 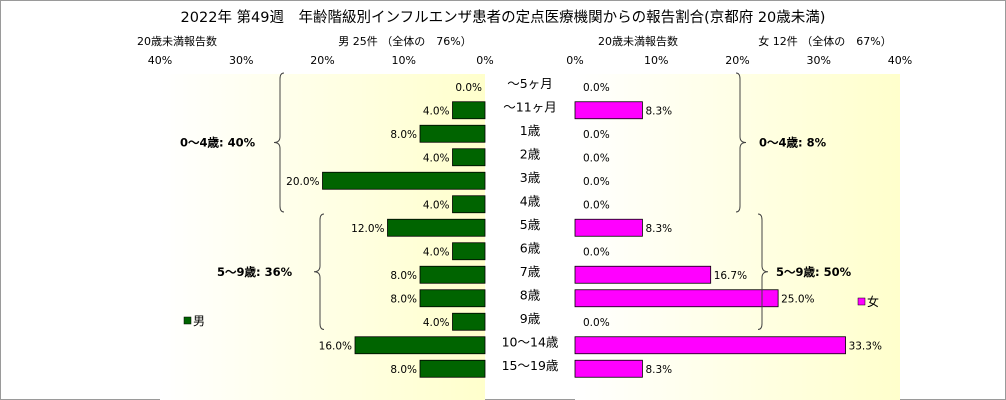 I want to click on left-axis-ticks: 40% 30% 20% 10% 0%, so click(x=321, y=60).